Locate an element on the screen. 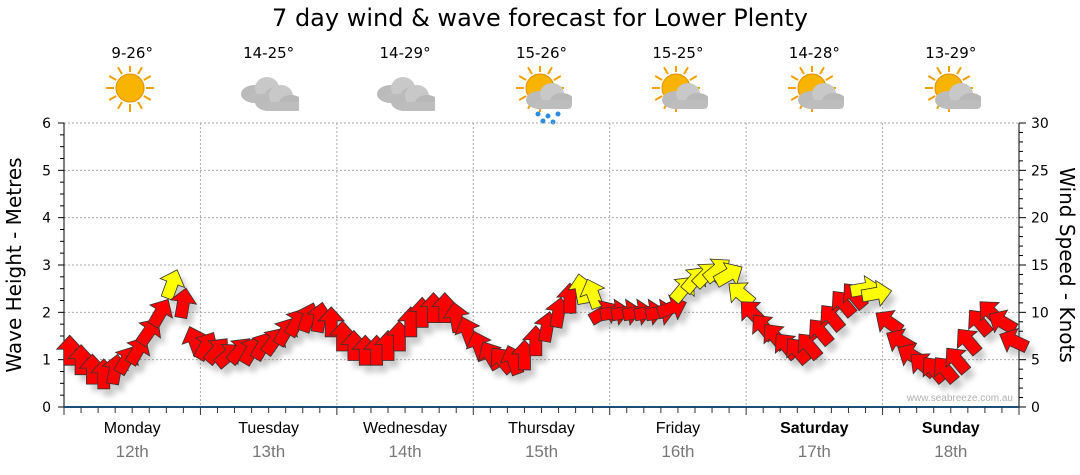 The width and height of the screenshot is (1080, 475). x-axis-day-label: Monday 12th is located at coordinates (132, 441).